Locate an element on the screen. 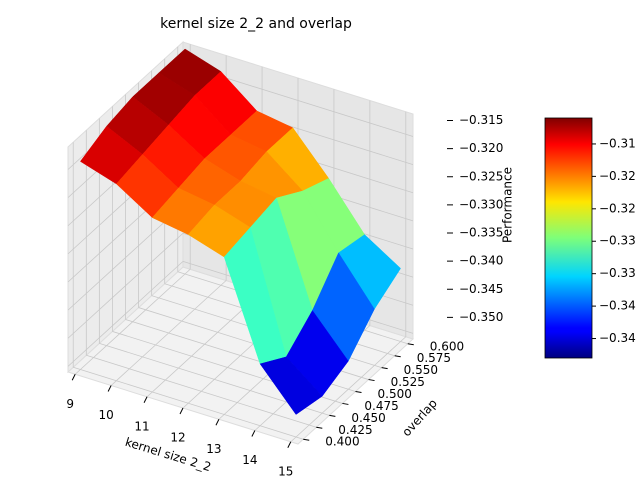 The height and width of the screenshot is (480, 640). colorbar-tick-label: −0.31 is located at coordinates (617, 143).